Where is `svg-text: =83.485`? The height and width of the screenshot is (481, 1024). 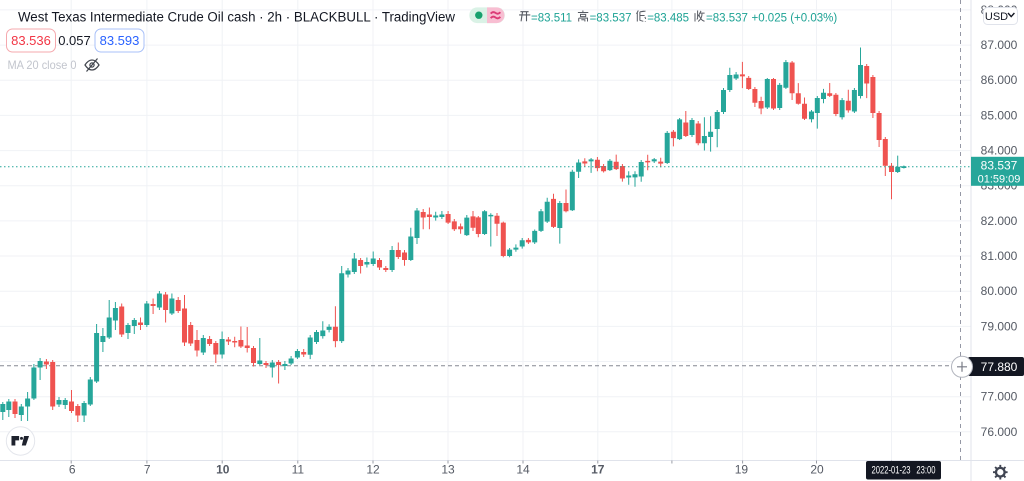
svg-text: =83.485 is located at coordinates (668, 19).